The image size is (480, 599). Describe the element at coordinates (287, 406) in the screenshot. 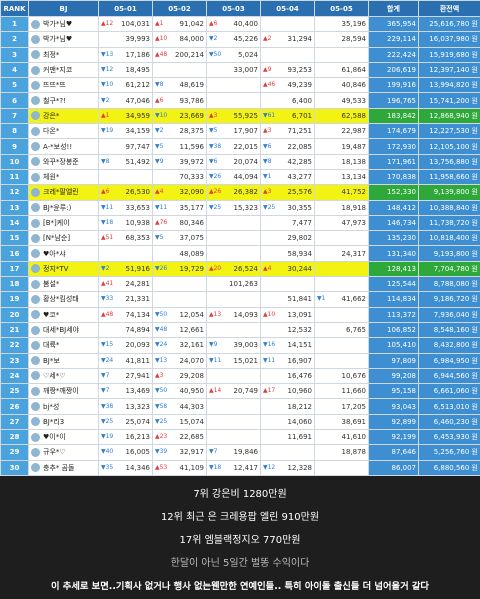

I see `day-cell: 18,212` at that location.